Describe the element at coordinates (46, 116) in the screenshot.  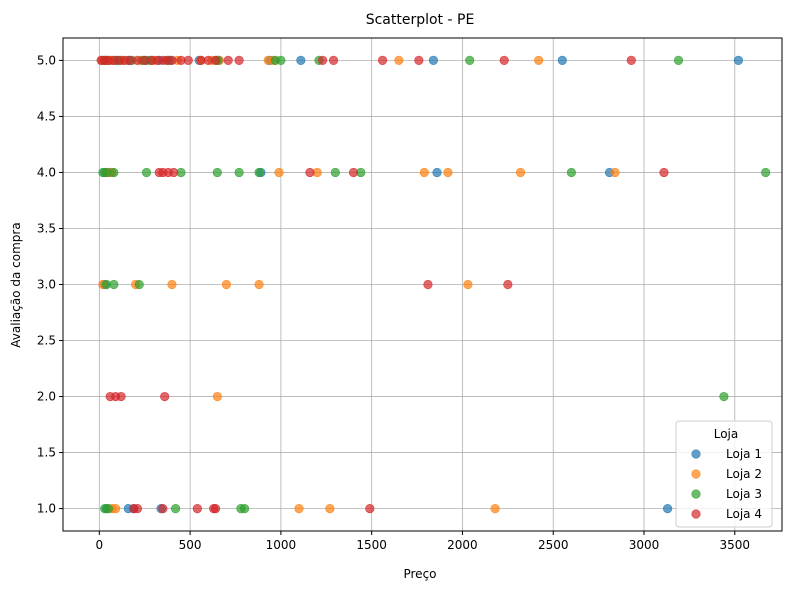
I see `y-tick-label: 4.5` at that location.